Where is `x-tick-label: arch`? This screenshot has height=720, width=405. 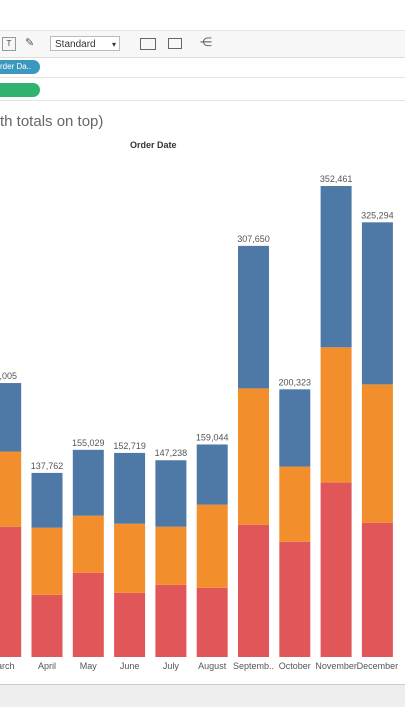 x-tick-label: arch is located at coordinates (7, 666).